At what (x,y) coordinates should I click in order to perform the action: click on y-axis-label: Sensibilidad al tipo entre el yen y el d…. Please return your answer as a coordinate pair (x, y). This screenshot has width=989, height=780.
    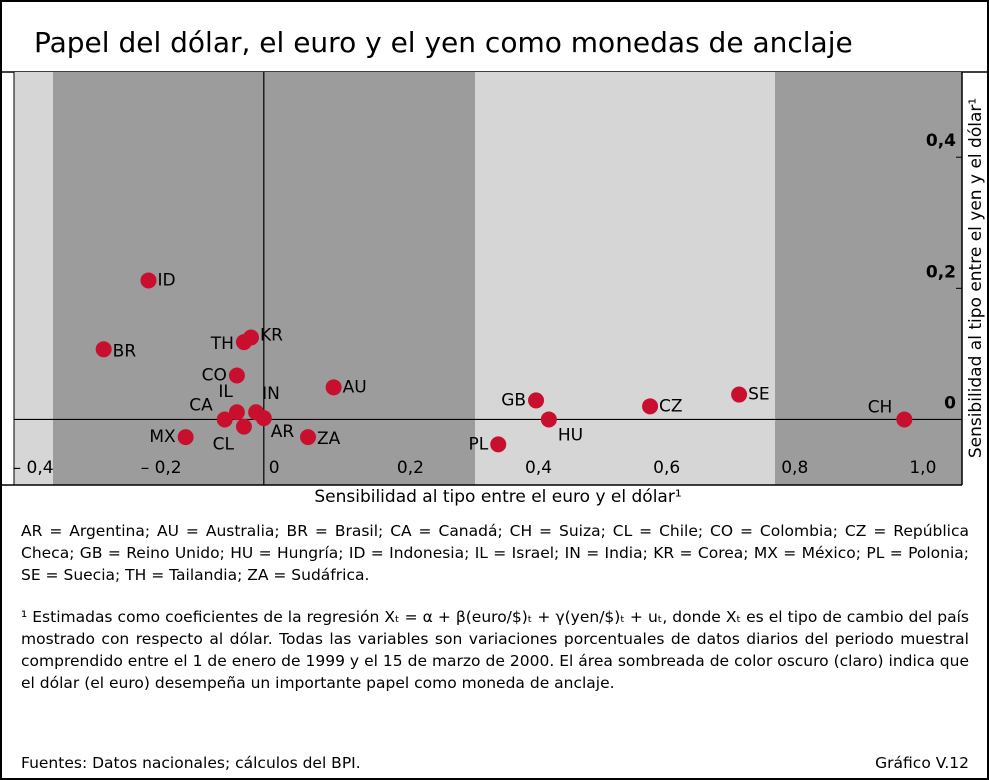
    Looking at the image, I should click on (976, 278).